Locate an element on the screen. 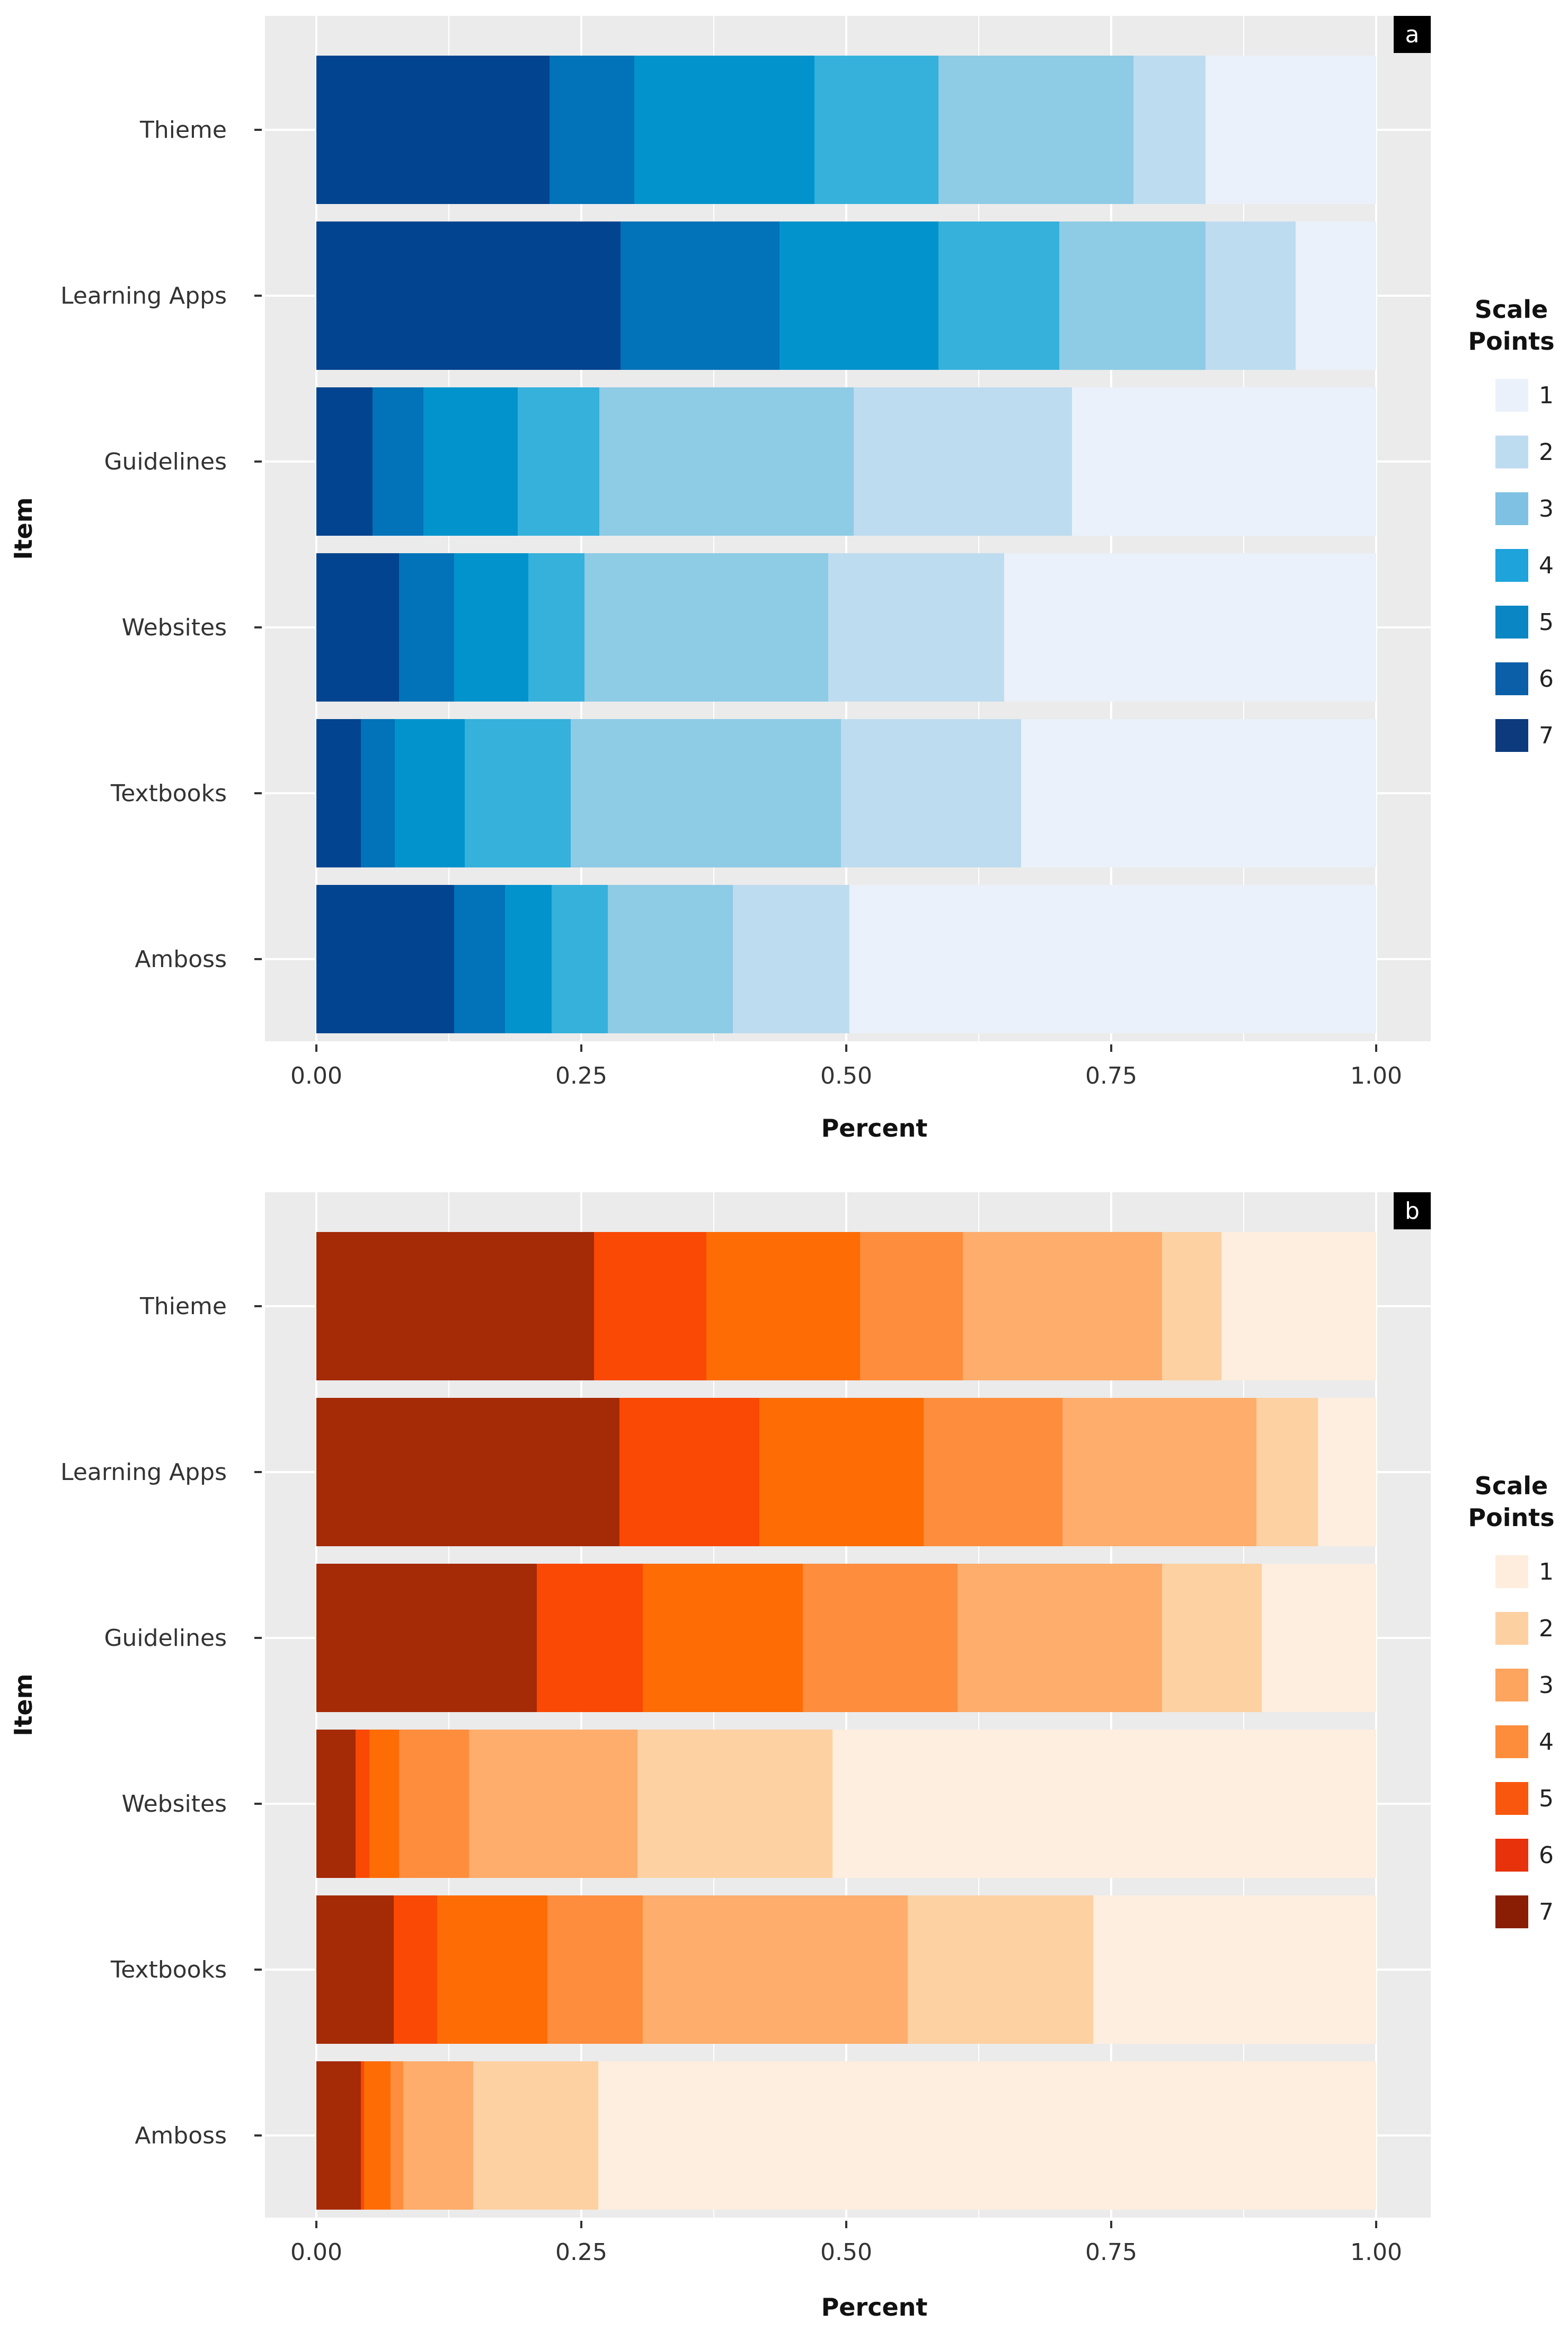  panel-tag-background is located at coordinates (1412, 34).